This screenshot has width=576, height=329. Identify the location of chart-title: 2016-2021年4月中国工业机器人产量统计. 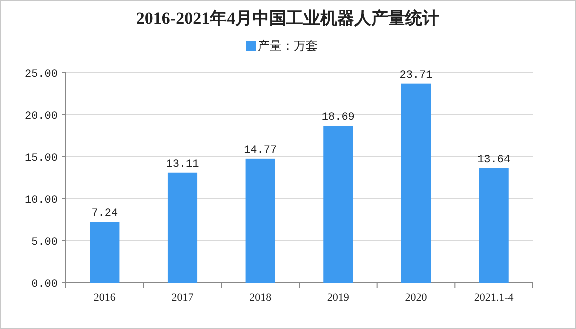
(288, 18).